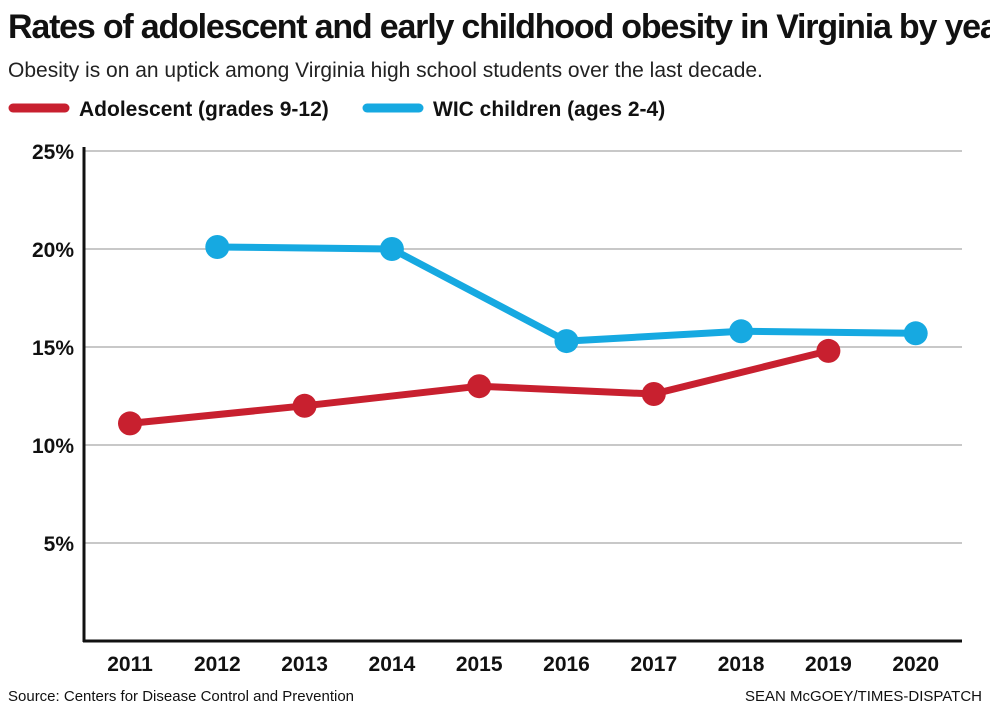 The image size is (990, 714). What do you see at coordinates (53, 446) in the screenshot?
I see `y-tick-label-10: 10%` at bounding box center [53, 446].